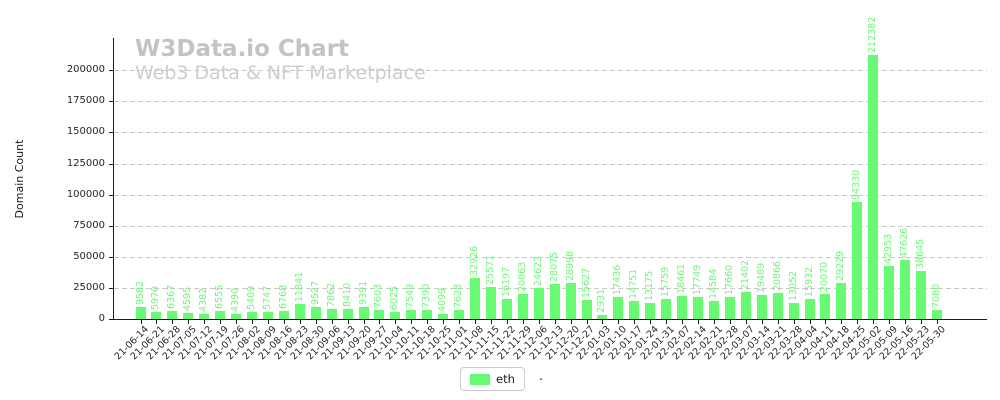  Describe the element at coordinates (480, 379) in the screenshot. I see `legend-swatch-eth` at that location.